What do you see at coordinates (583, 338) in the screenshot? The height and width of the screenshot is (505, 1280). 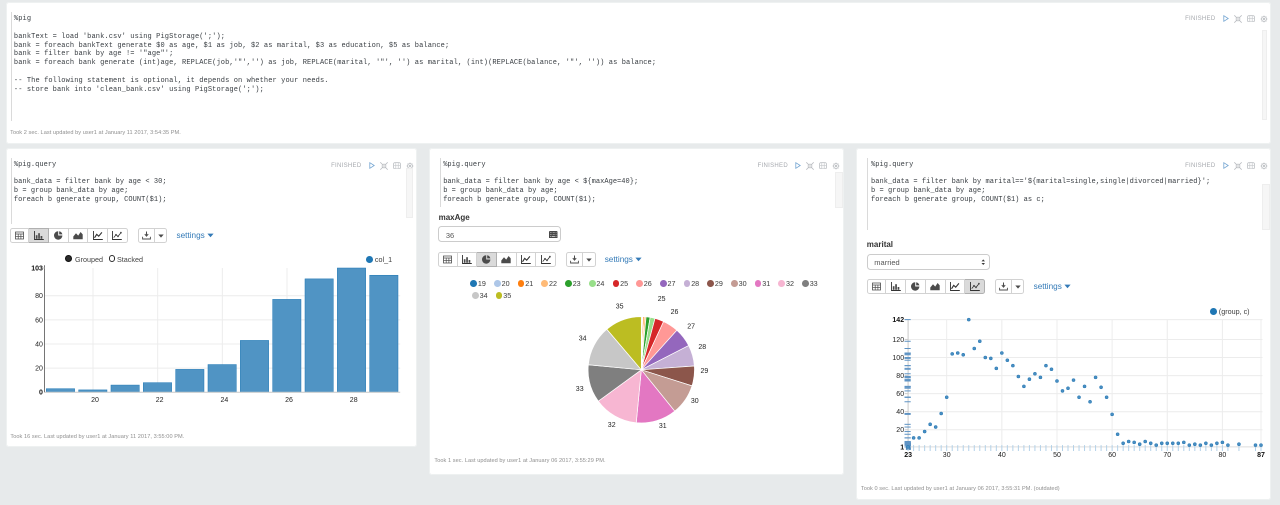 I see `svg-text: 34` at bounding box center [583, 338].